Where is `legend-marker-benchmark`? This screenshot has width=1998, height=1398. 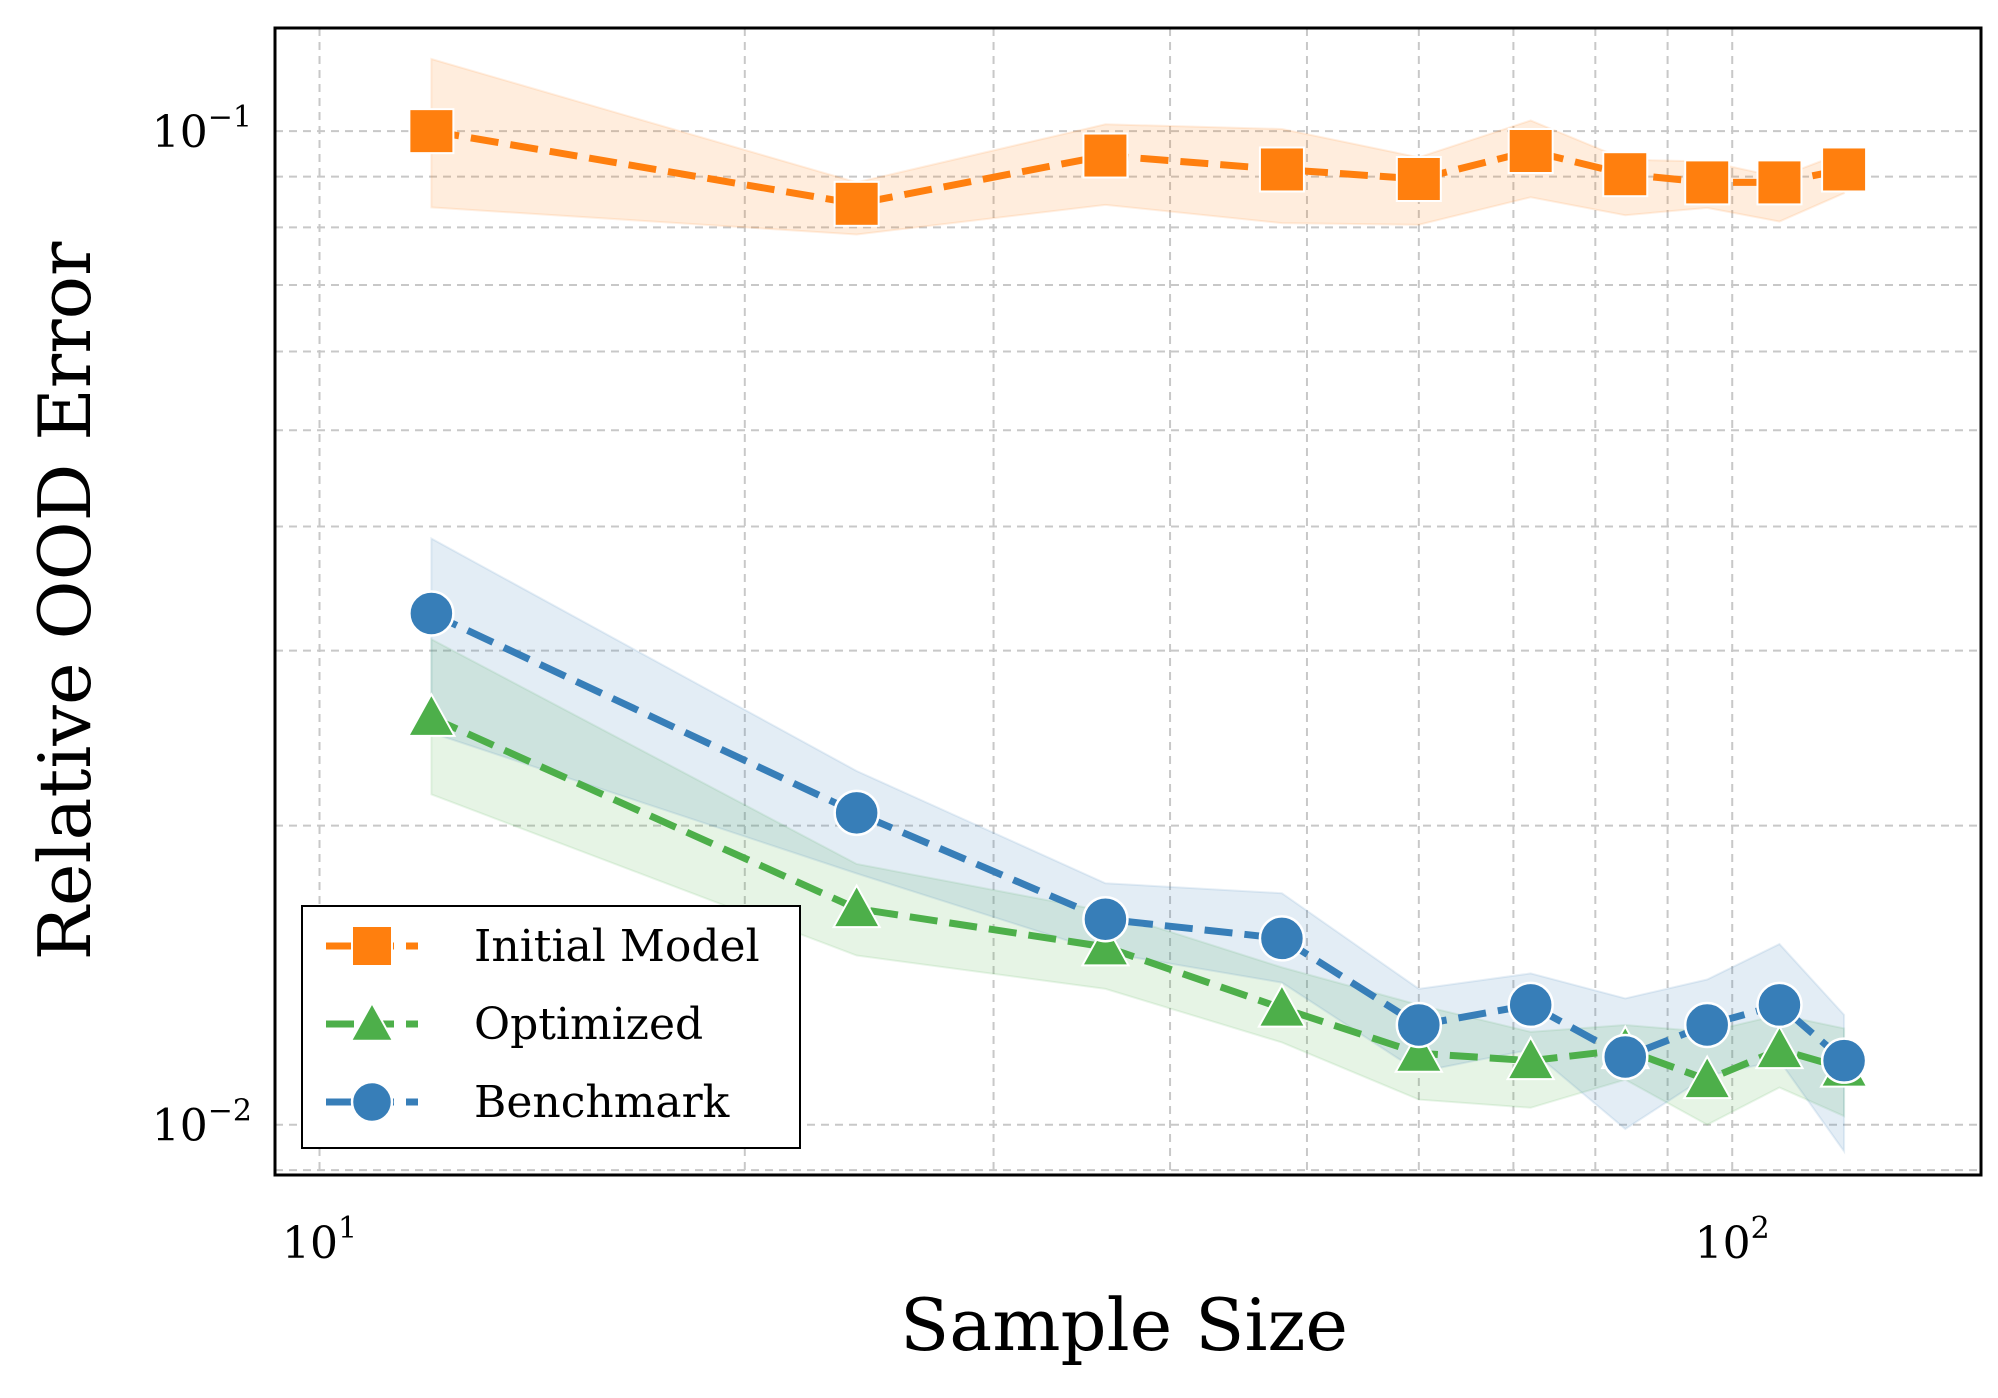 legend-marker-benchmark is located at coordinates (372, 1102).